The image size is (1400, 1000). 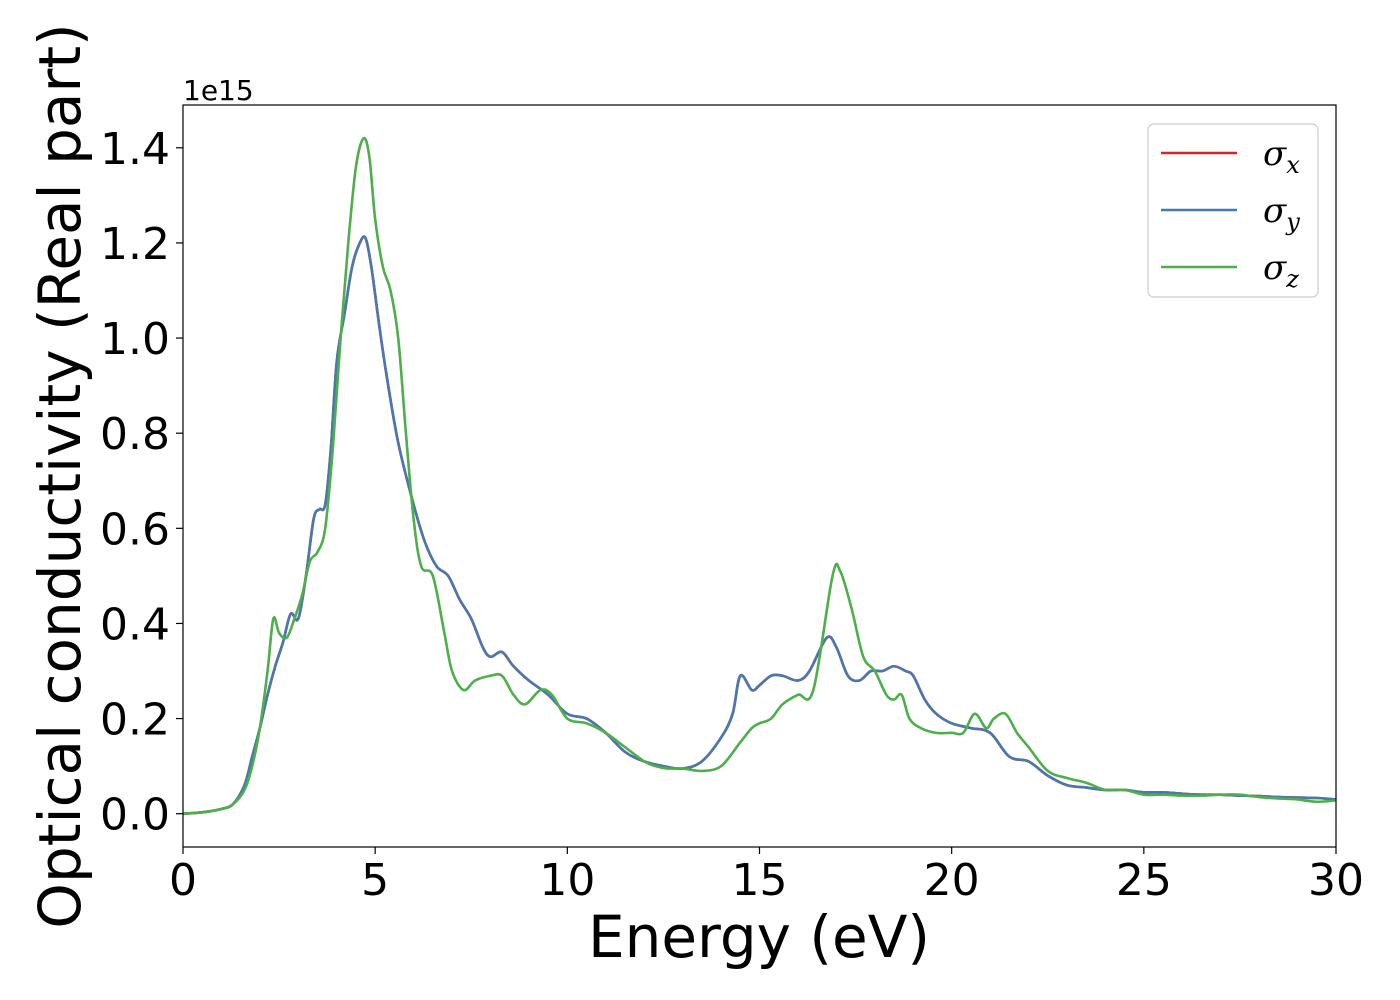 I want to click on x-axis-ticks: 0 5 10 15 20 25 30, so click(x=766, y=876).